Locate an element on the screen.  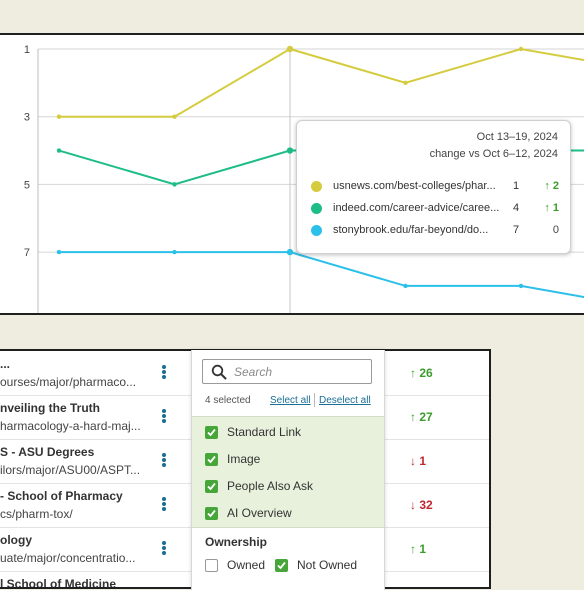
row-title: nveiling the Truth is located at coordinates (50, 408).